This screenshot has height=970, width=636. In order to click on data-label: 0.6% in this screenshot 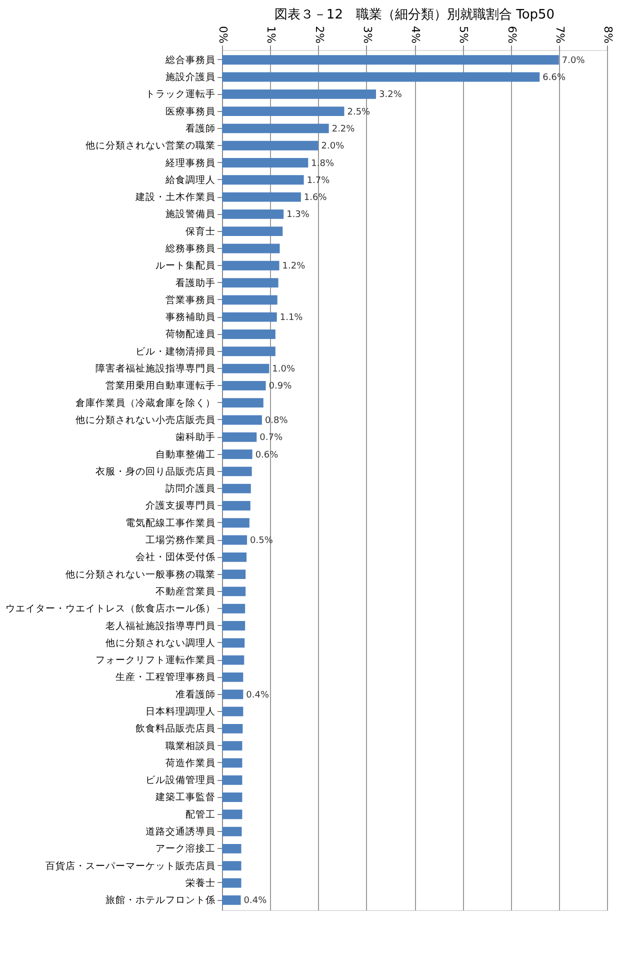, I will do `click(267, 455)`.